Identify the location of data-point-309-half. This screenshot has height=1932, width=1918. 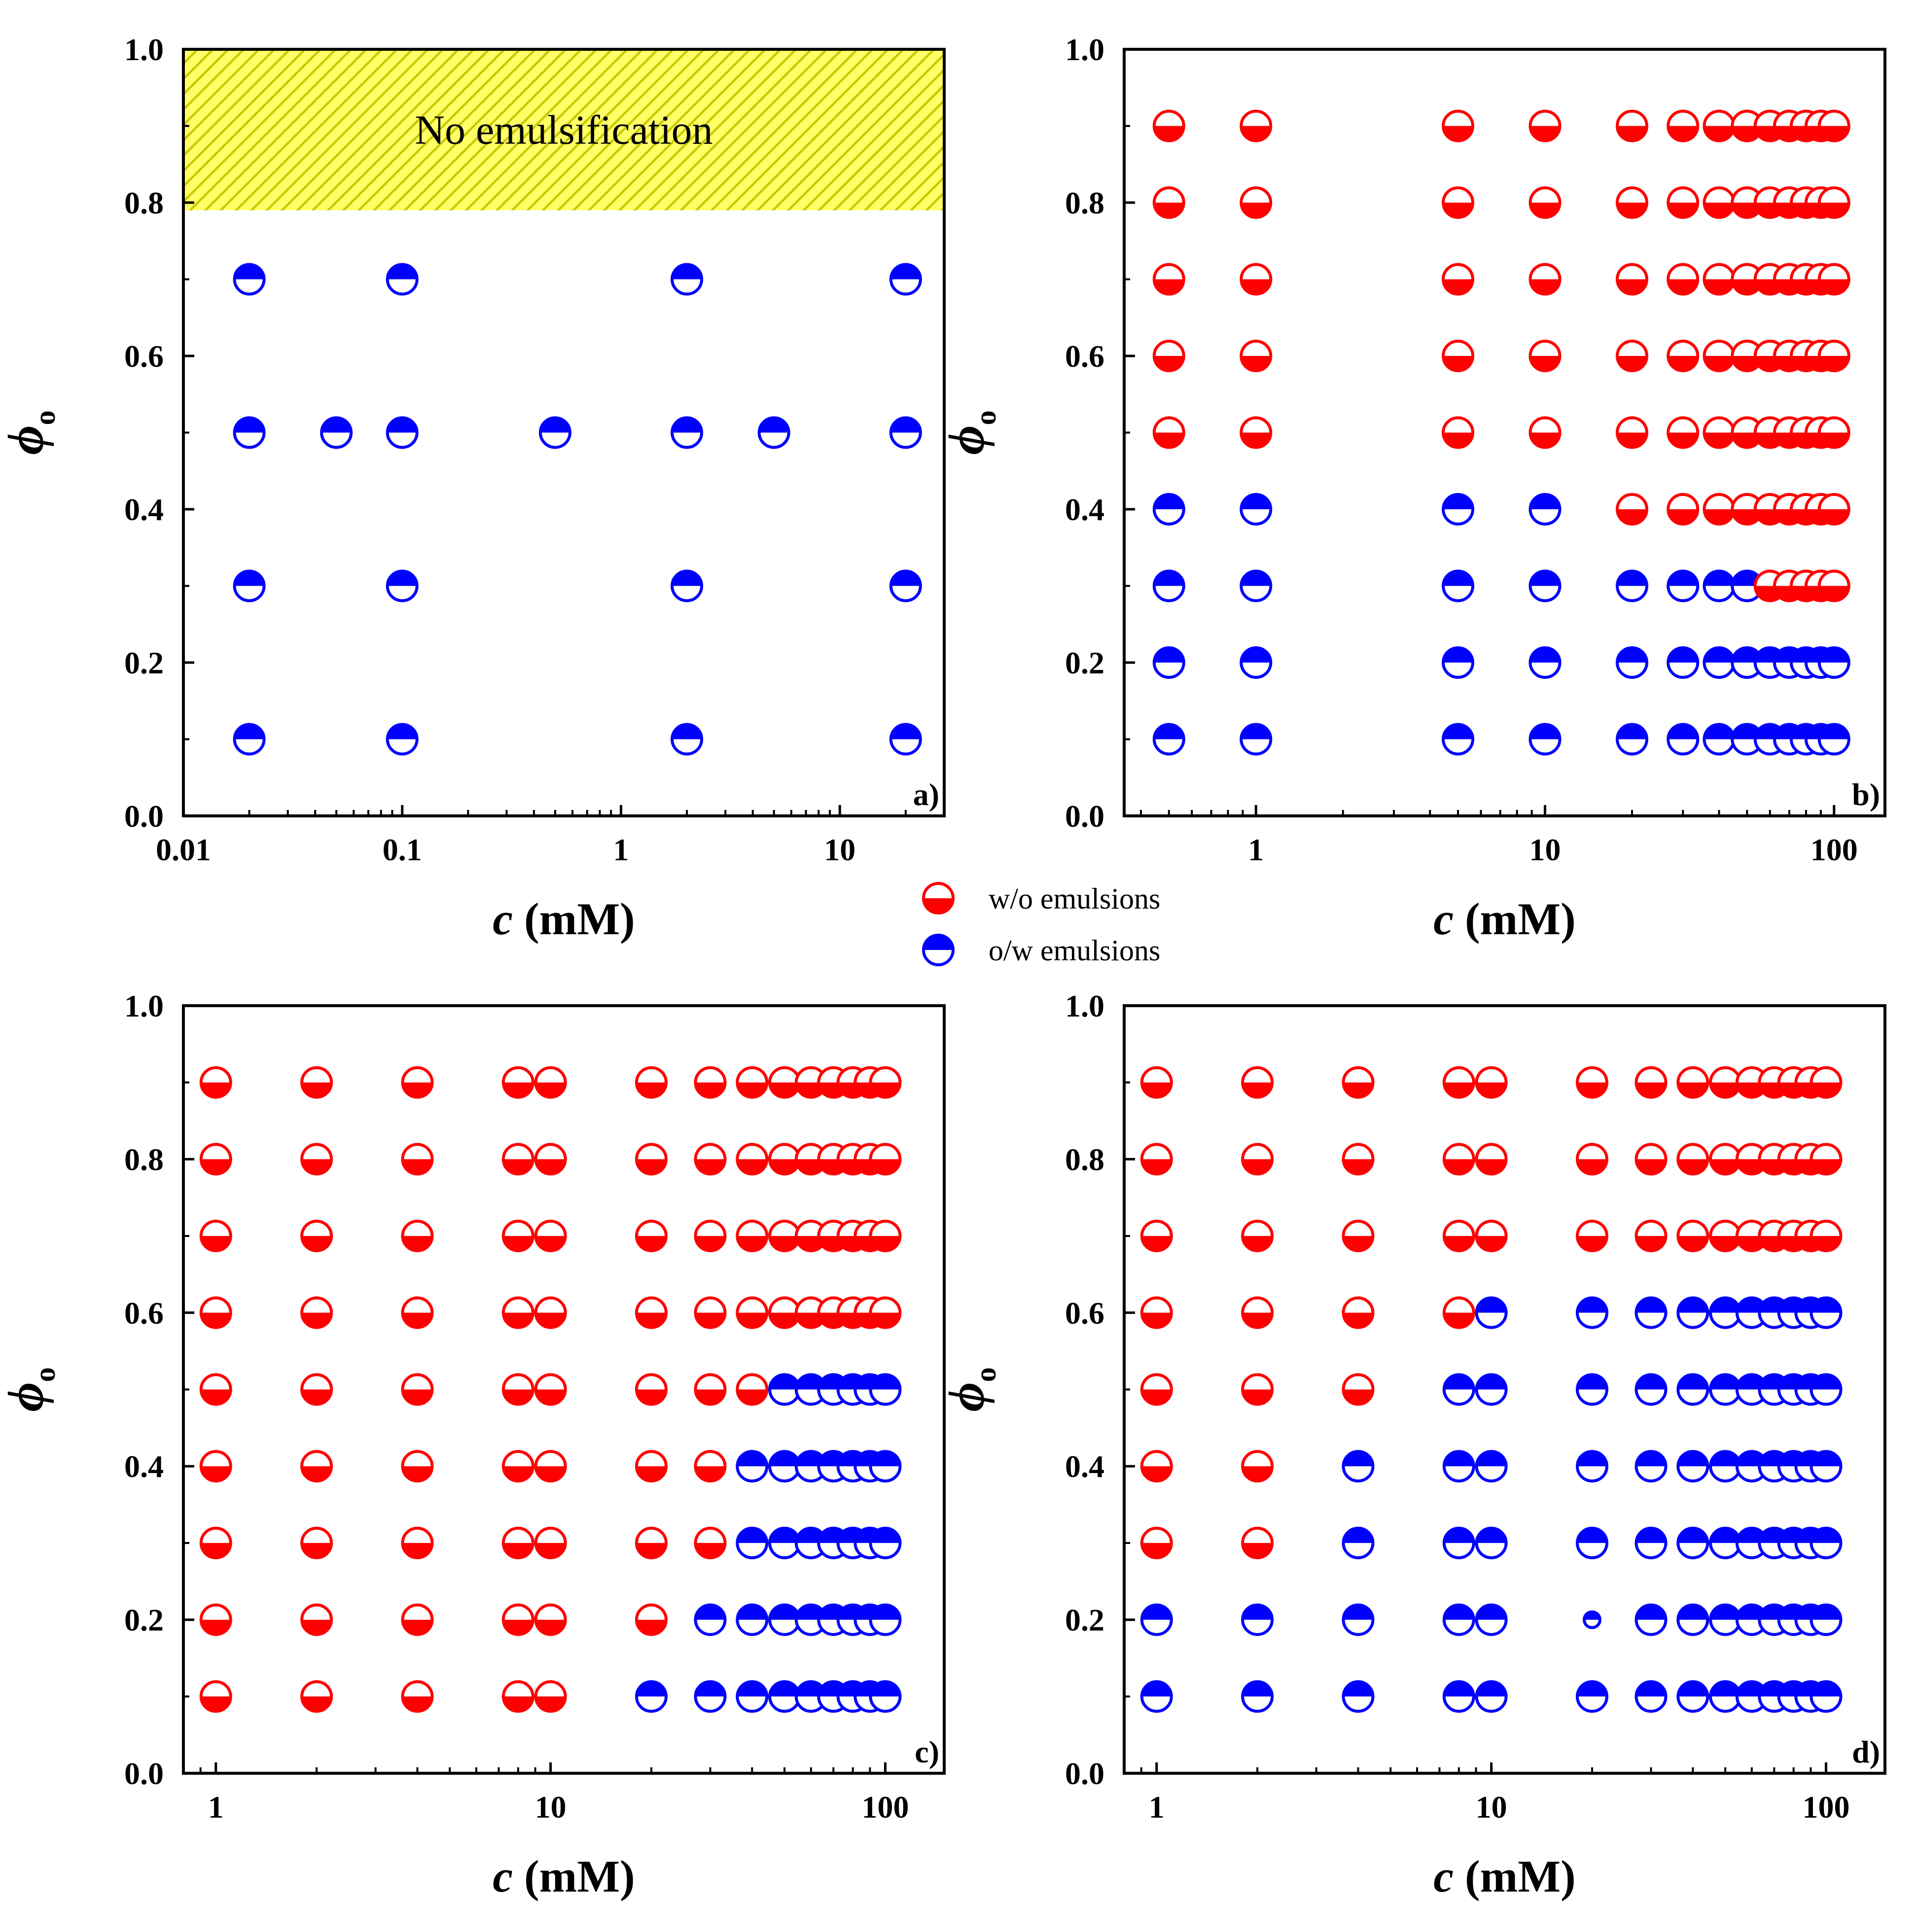
(1592, 1305).